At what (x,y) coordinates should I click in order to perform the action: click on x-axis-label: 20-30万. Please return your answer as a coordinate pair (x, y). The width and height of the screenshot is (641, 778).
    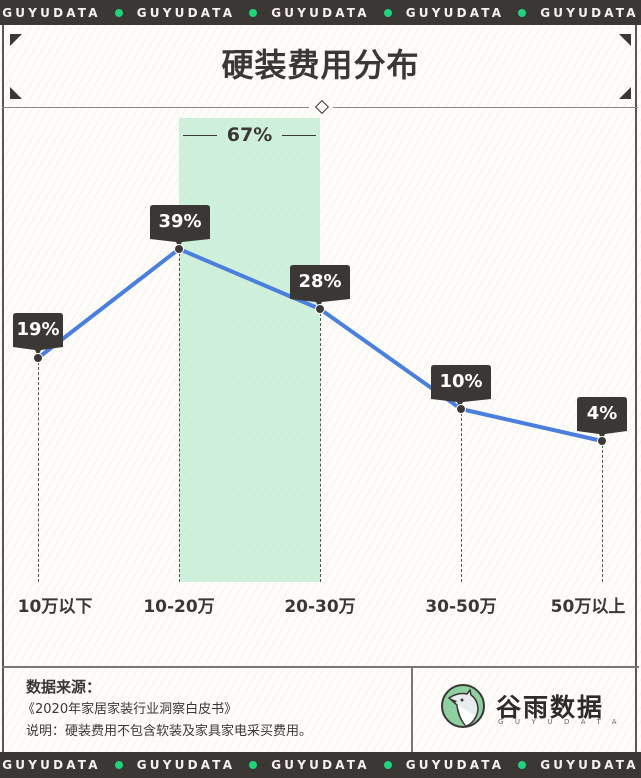
    Looking at the image, I should click on (320, 607).